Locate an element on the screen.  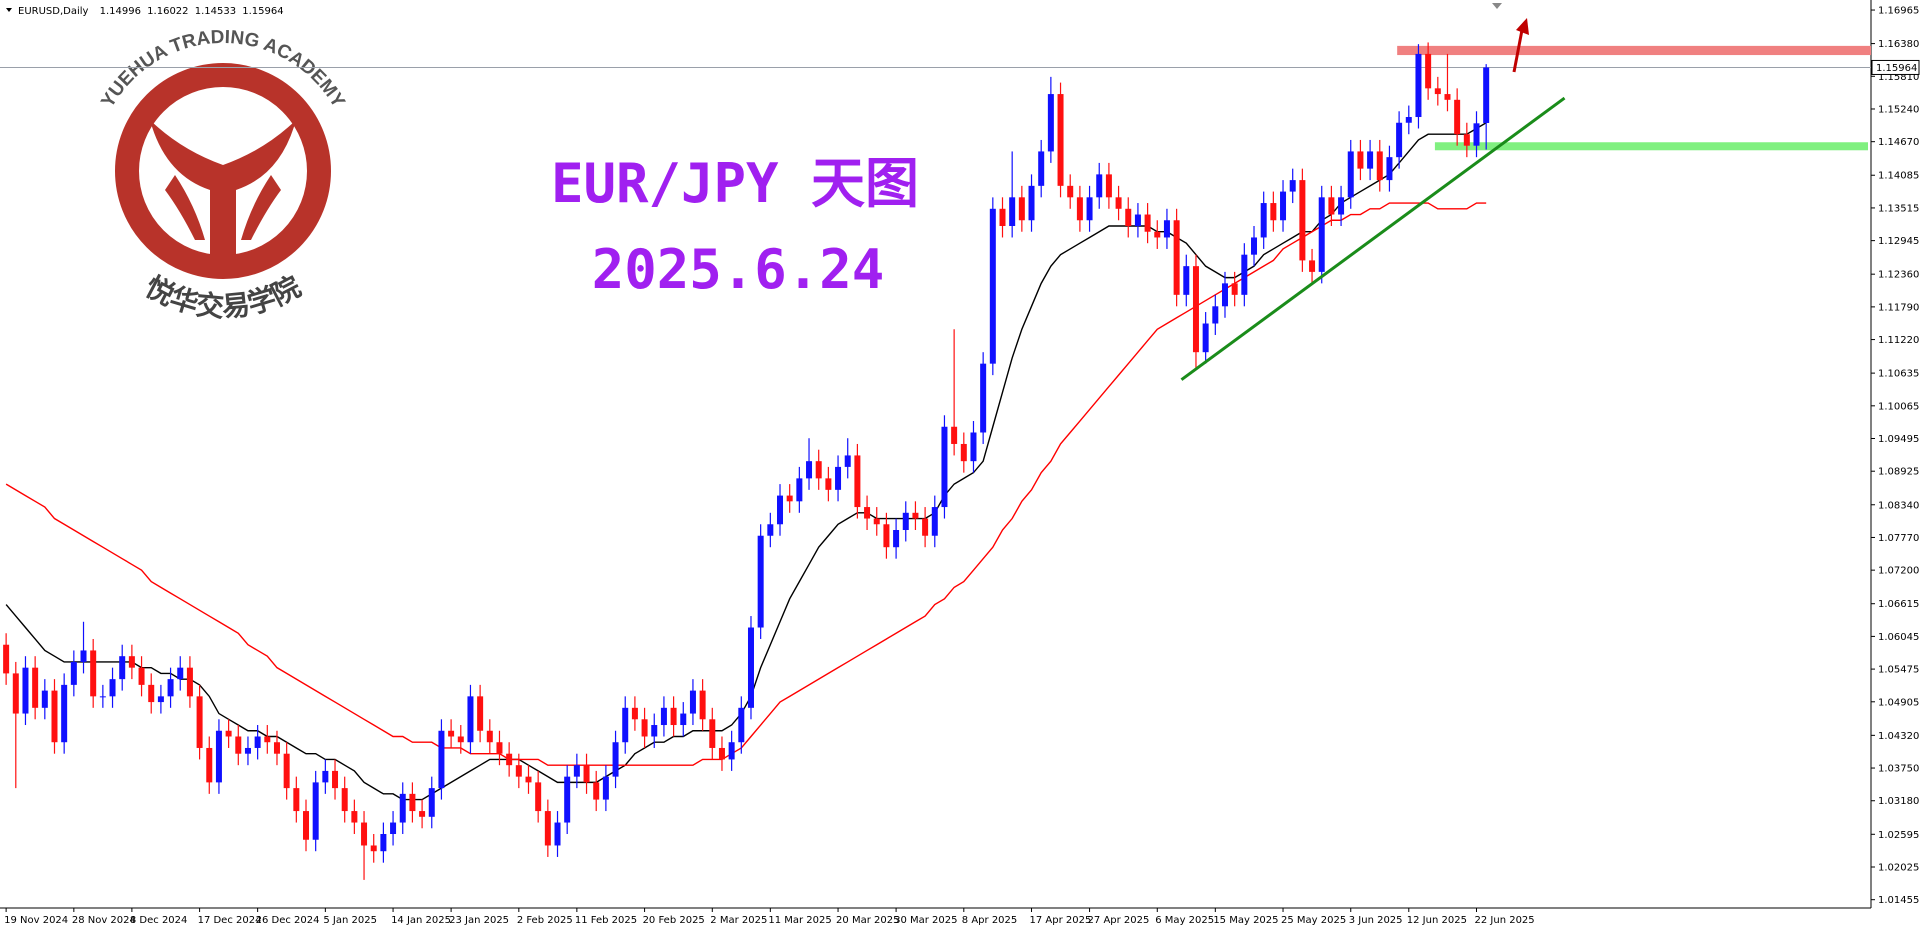
logo-emblem-wings is located at coordinates (223, 207).